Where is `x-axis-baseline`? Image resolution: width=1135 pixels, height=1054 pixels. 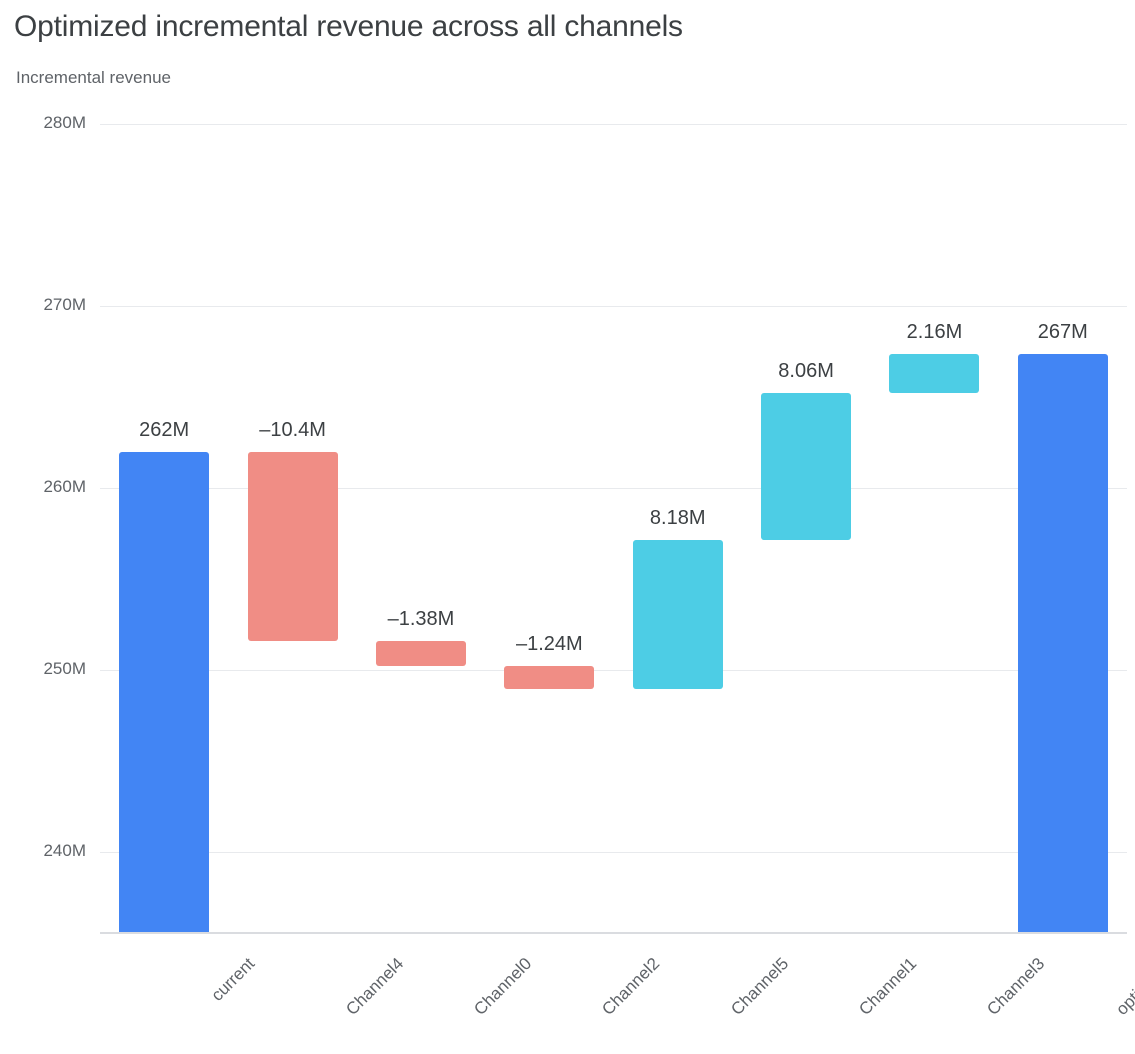
x-axis-baseline is located at coordinates (613, 933).